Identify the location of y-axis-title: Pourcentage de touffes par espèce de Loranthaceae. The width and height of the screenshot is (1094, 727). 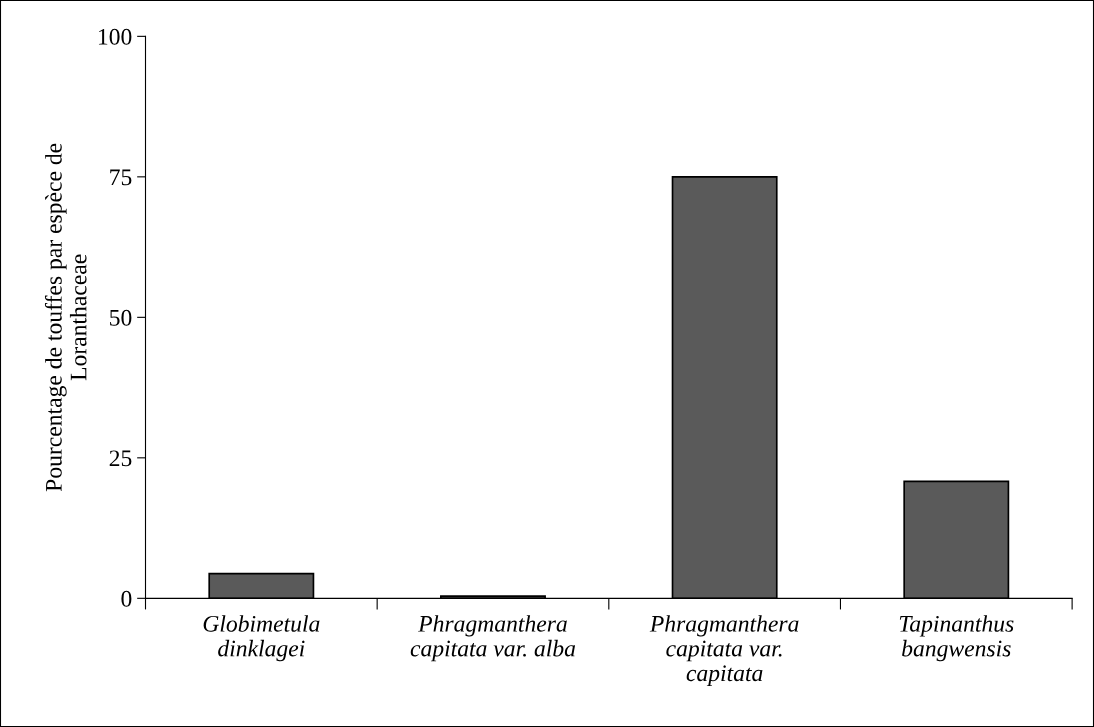
(65, 317).